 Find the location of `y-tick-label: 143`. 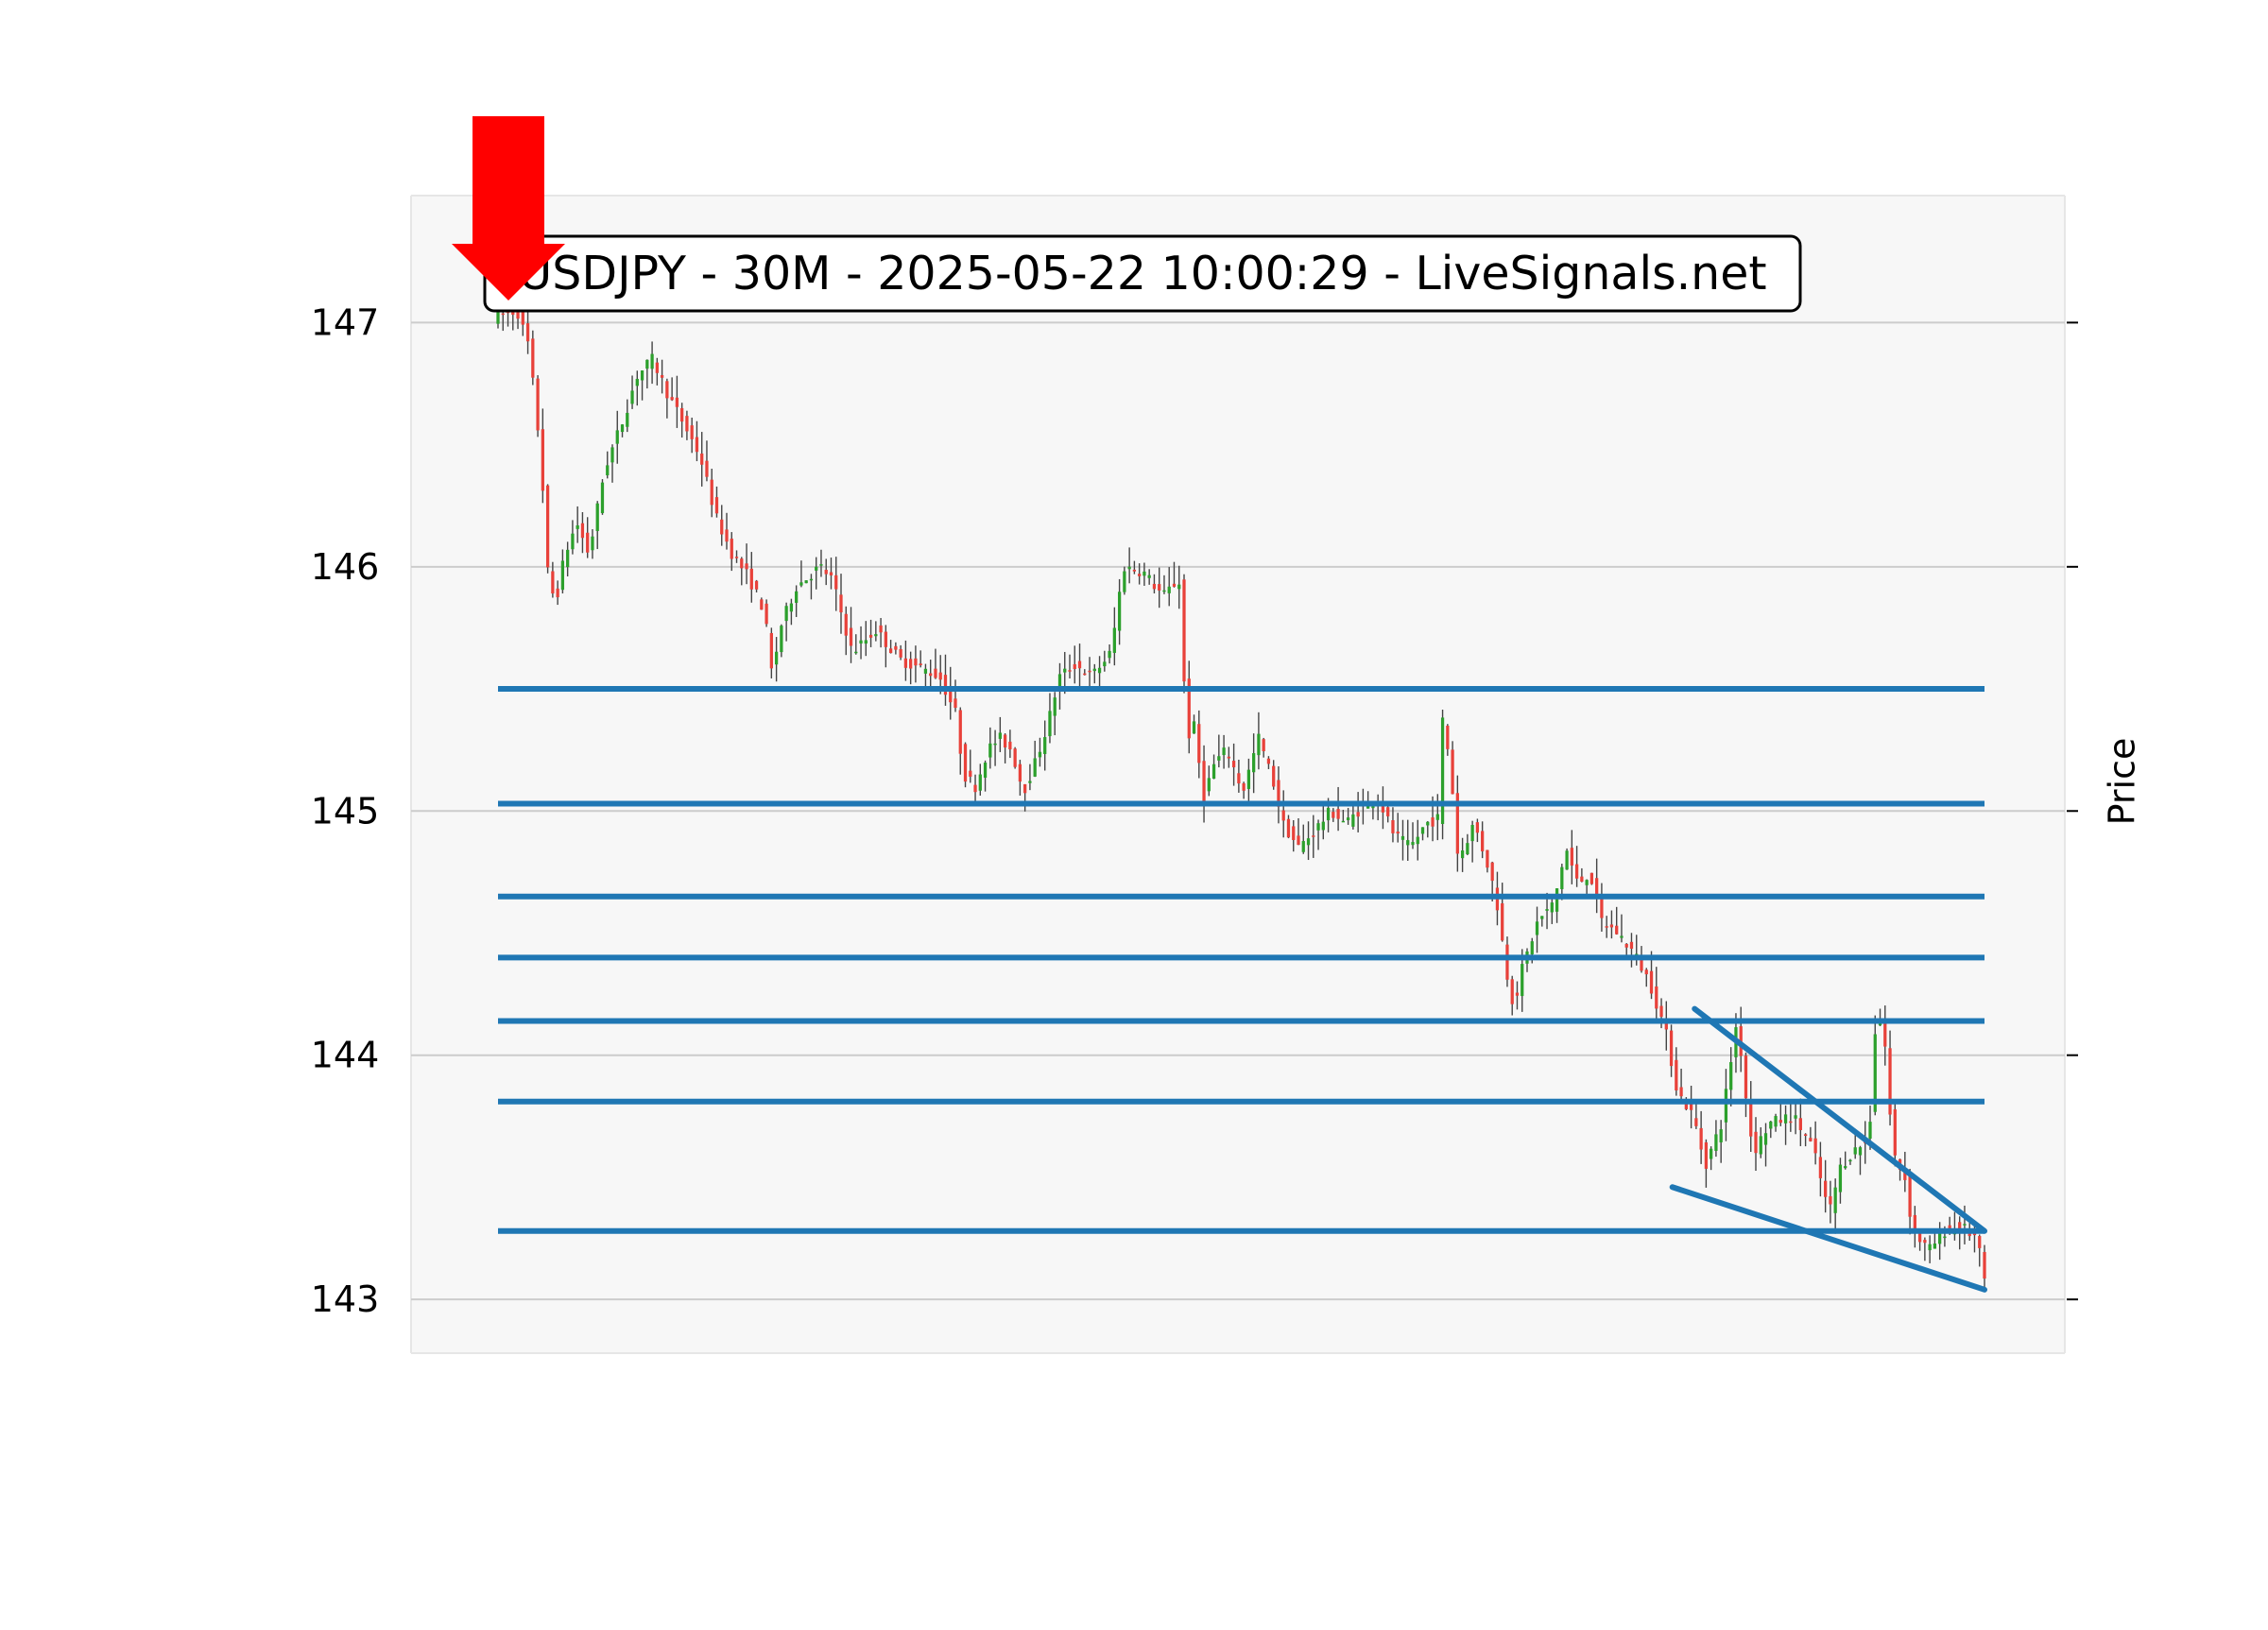

y-tick-label: 143 is located at coordinates (345, 1299).